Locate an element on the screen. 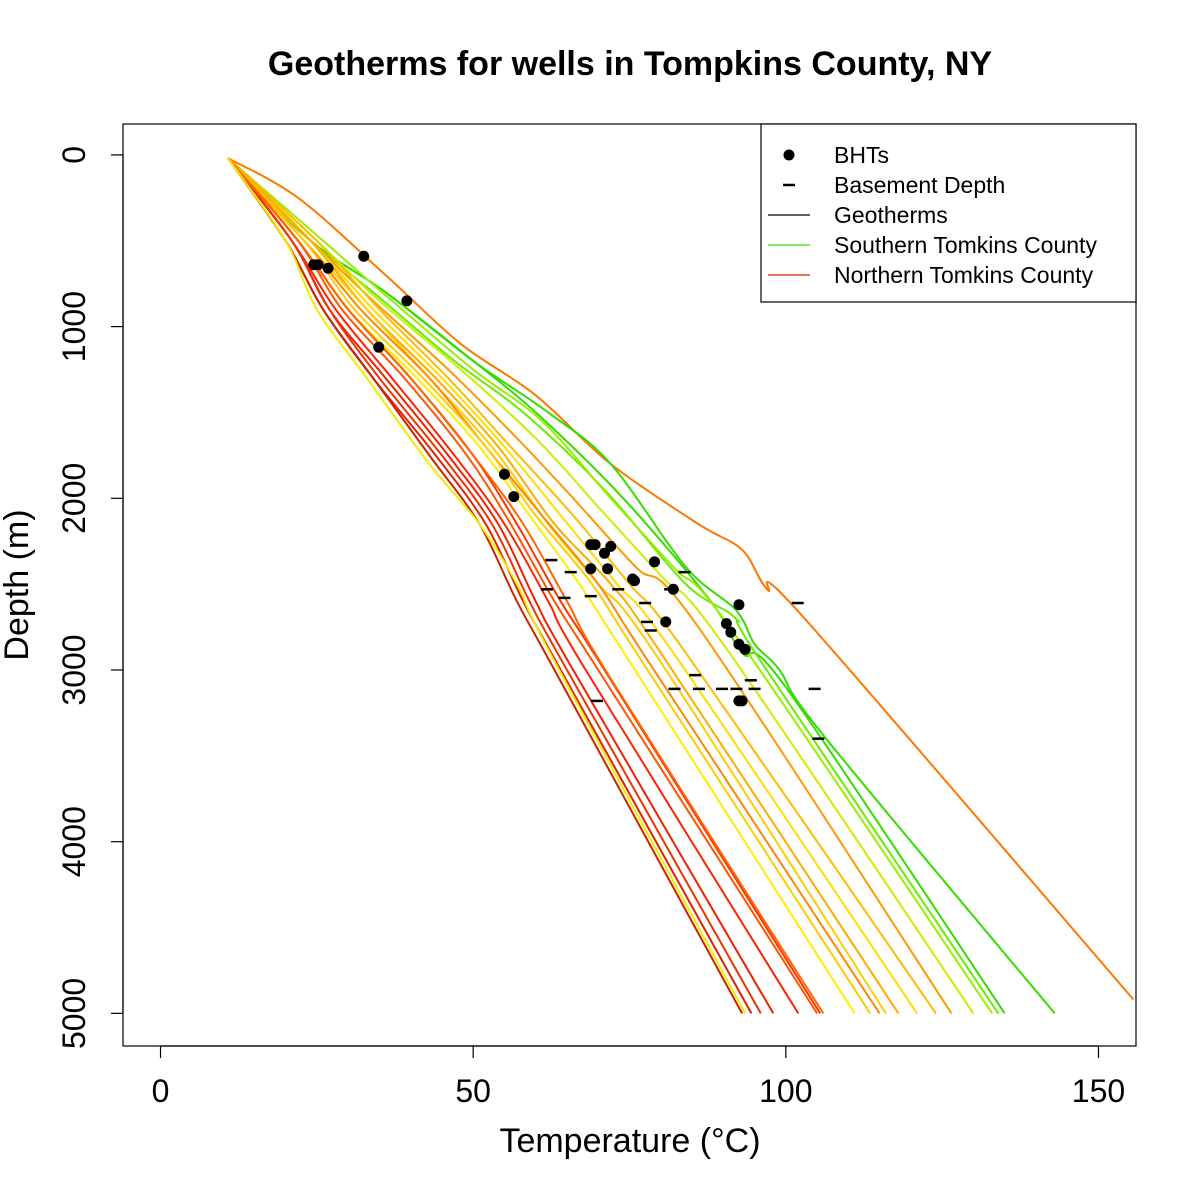  legend-label: BHTs is located at coordinates (861, 155).